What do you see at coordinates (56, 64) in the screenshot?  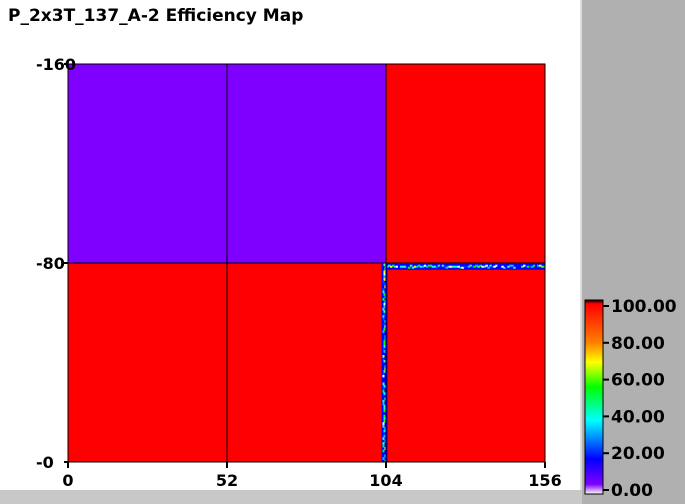 I see `y-tick-label: -160` at bounding box center [56, 64].